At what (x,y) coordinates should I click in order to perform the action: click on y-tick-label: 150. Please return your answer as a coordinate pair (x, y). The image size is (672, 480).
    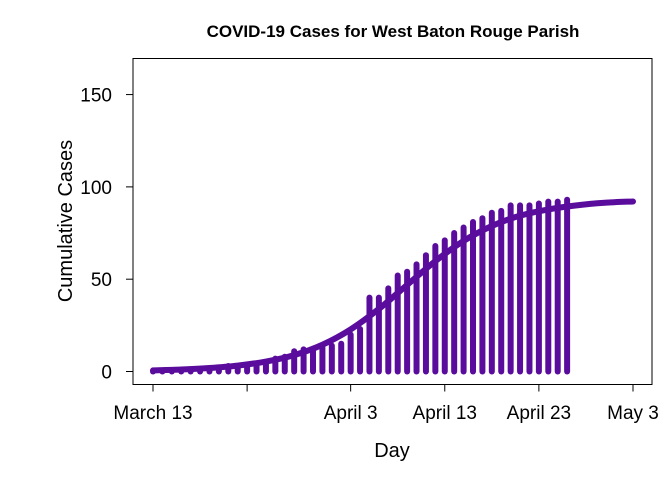
    Looking at the image, I should click on (96, 96).